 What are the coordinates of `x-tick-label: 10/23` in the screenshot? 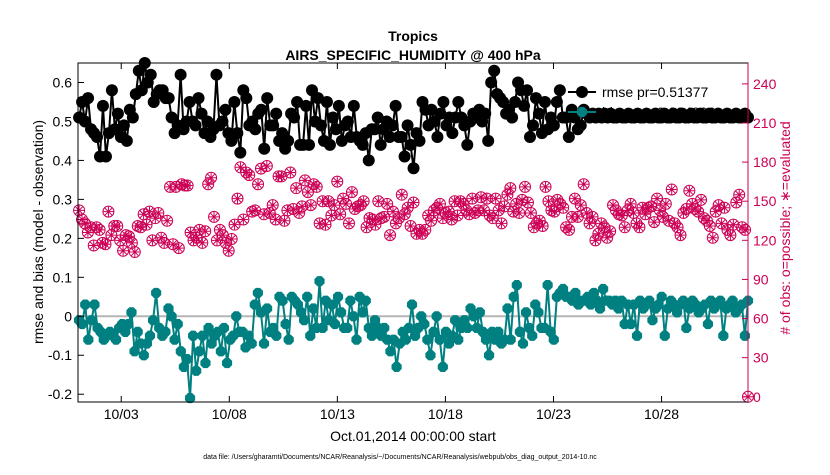 It's located at (553, 414).